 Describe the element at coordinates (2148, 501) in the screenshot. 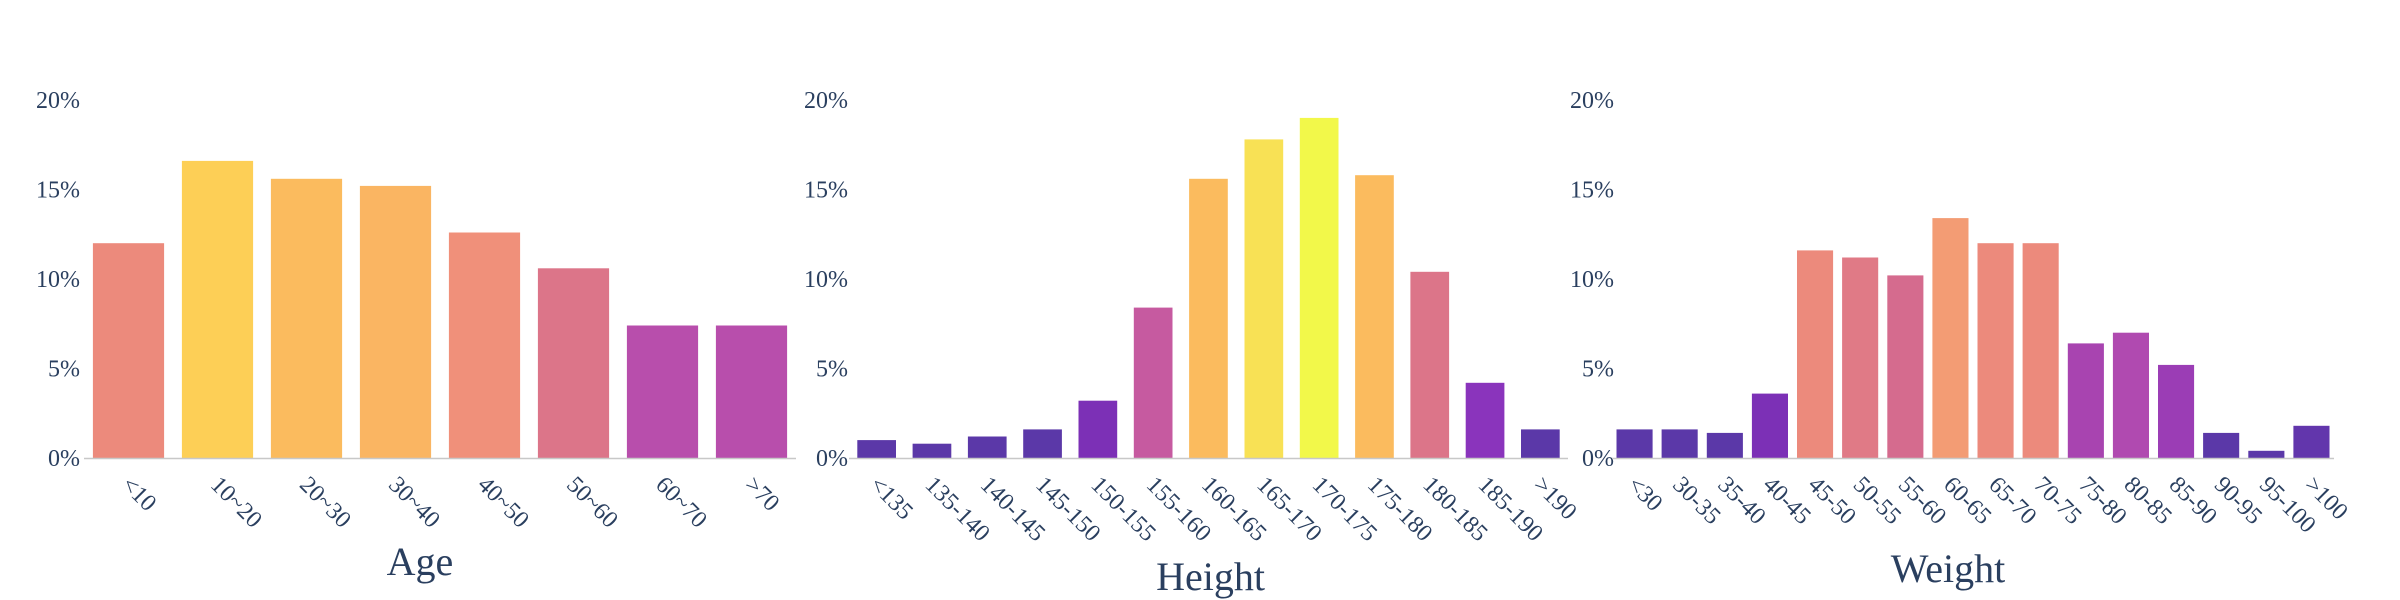

I see `x-tick-label: 80-85` at that location.